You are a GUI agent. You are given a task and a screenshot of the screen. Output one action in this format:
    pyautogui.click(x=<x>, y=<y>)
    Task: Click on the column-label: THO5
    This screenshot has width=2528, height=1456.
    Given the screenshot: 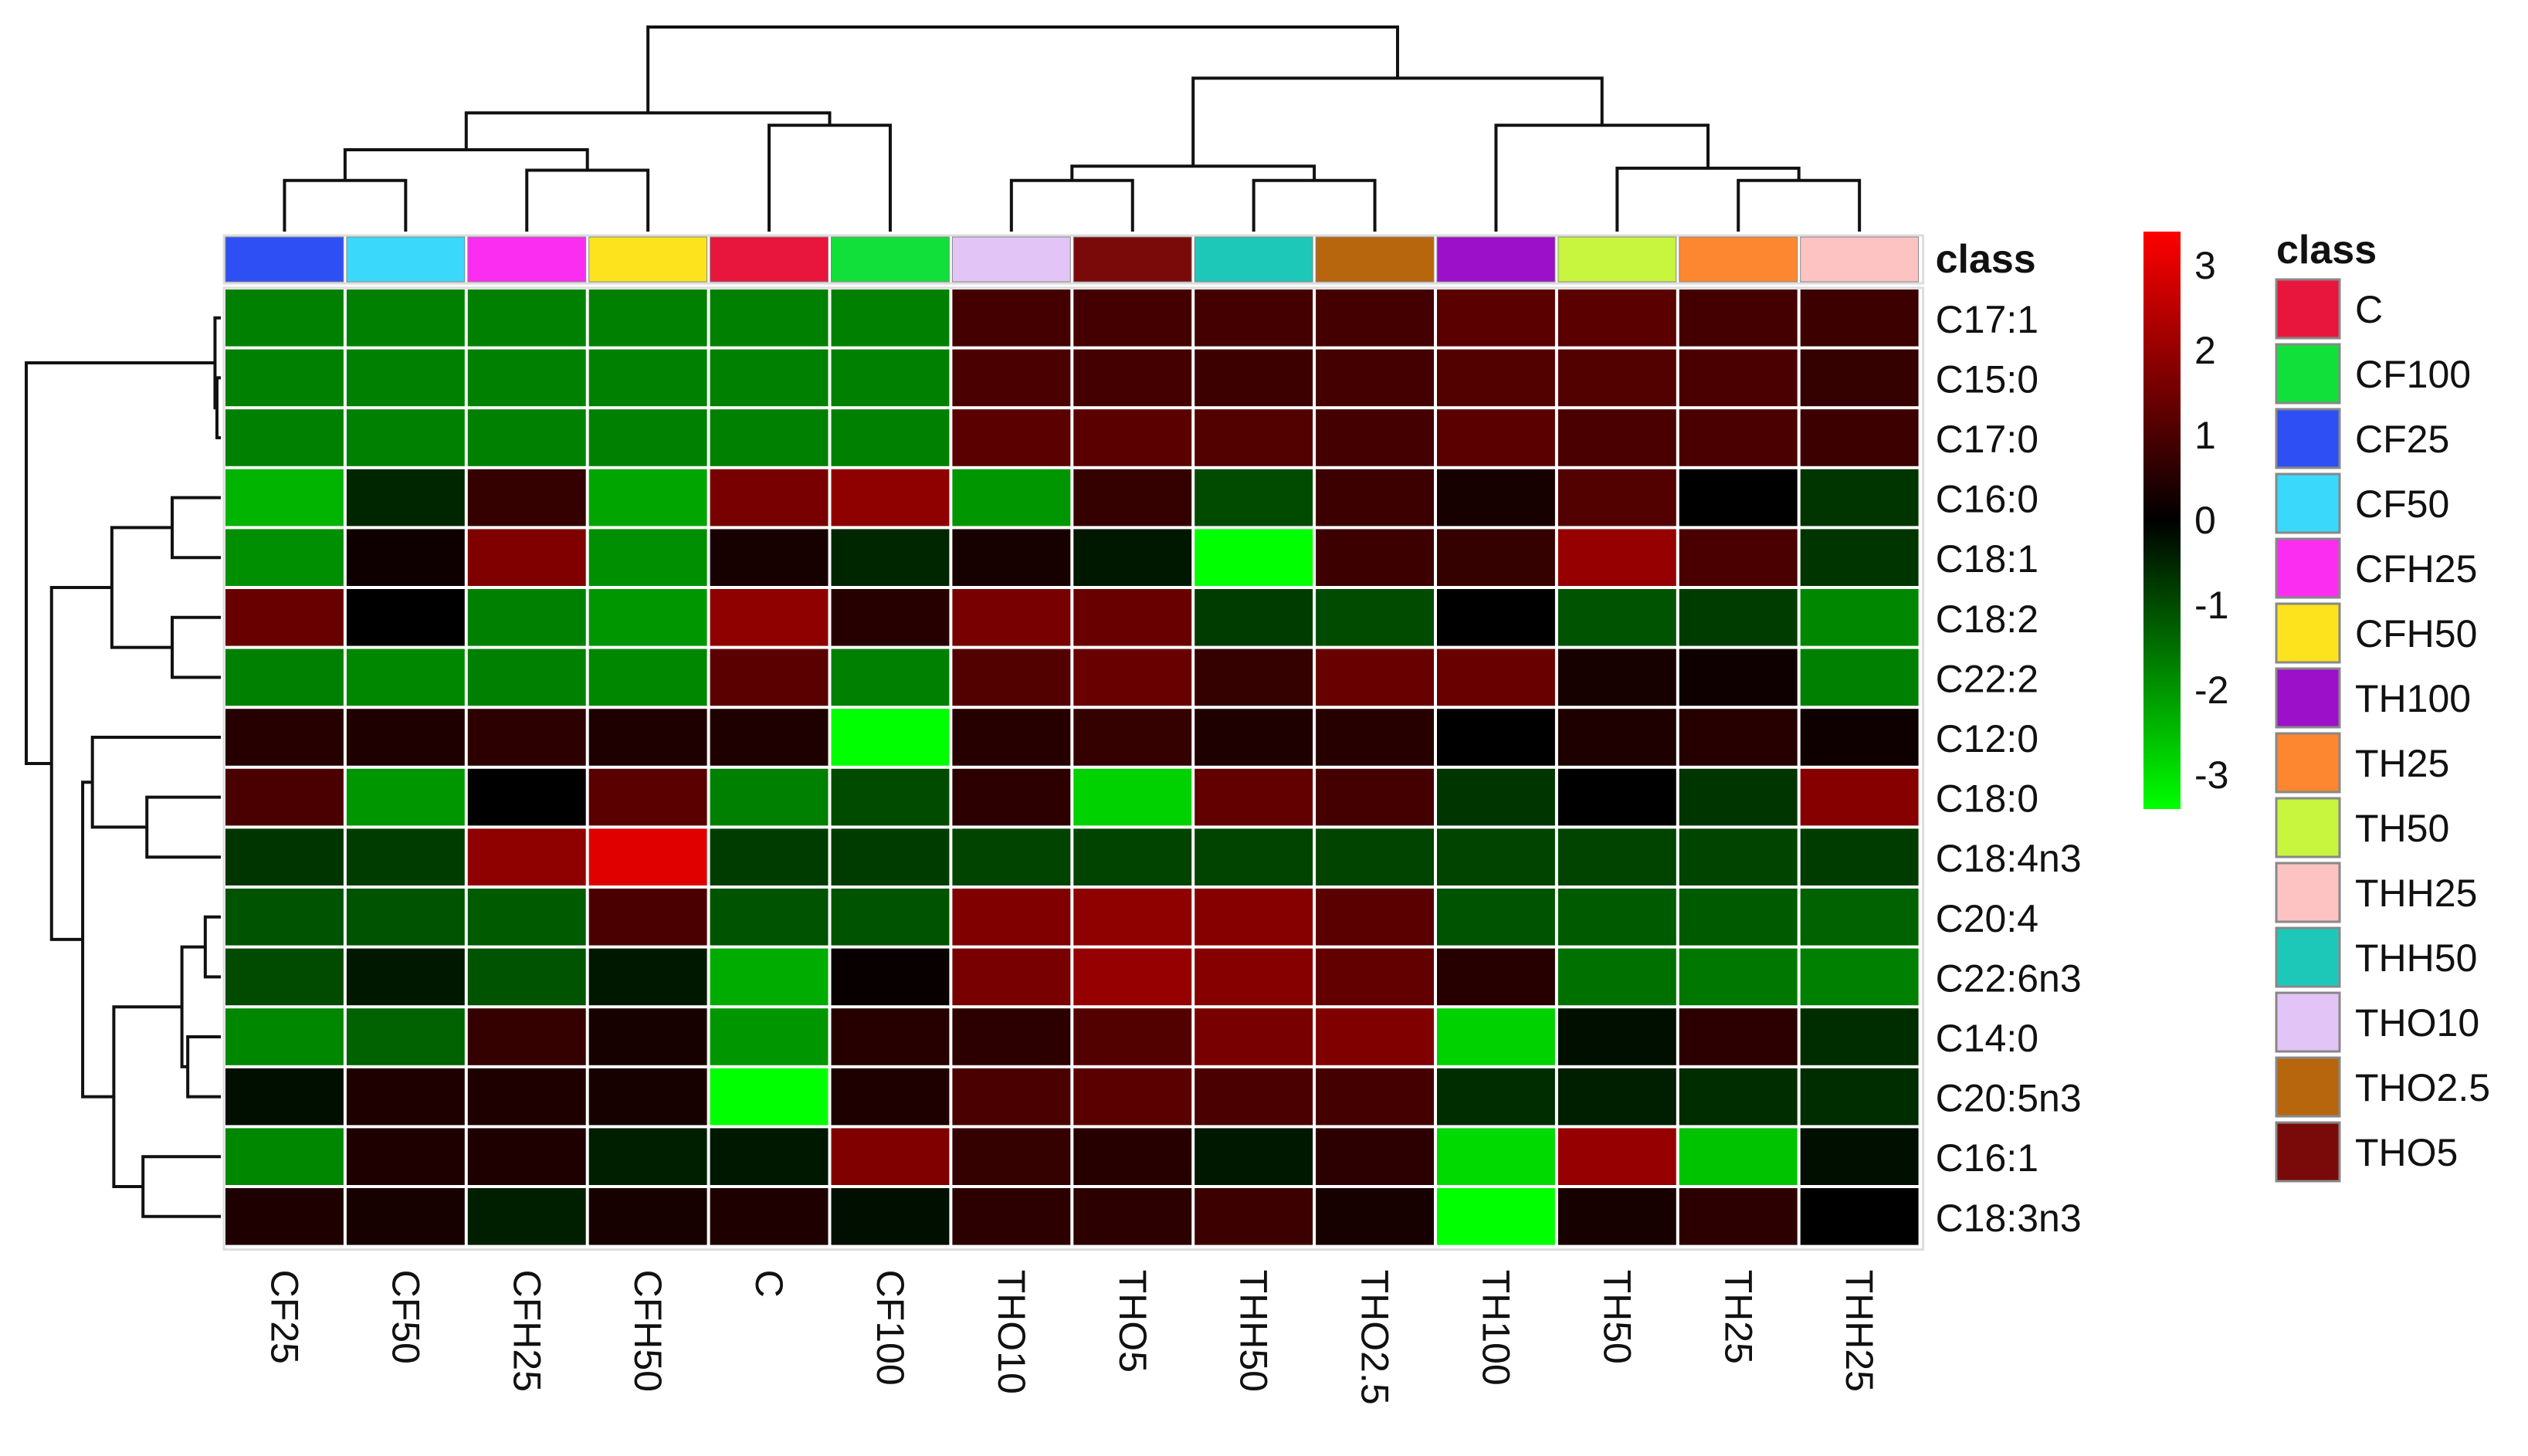 What is the action you would take?
    pyautogui.click(x=1132, y=1321)
    